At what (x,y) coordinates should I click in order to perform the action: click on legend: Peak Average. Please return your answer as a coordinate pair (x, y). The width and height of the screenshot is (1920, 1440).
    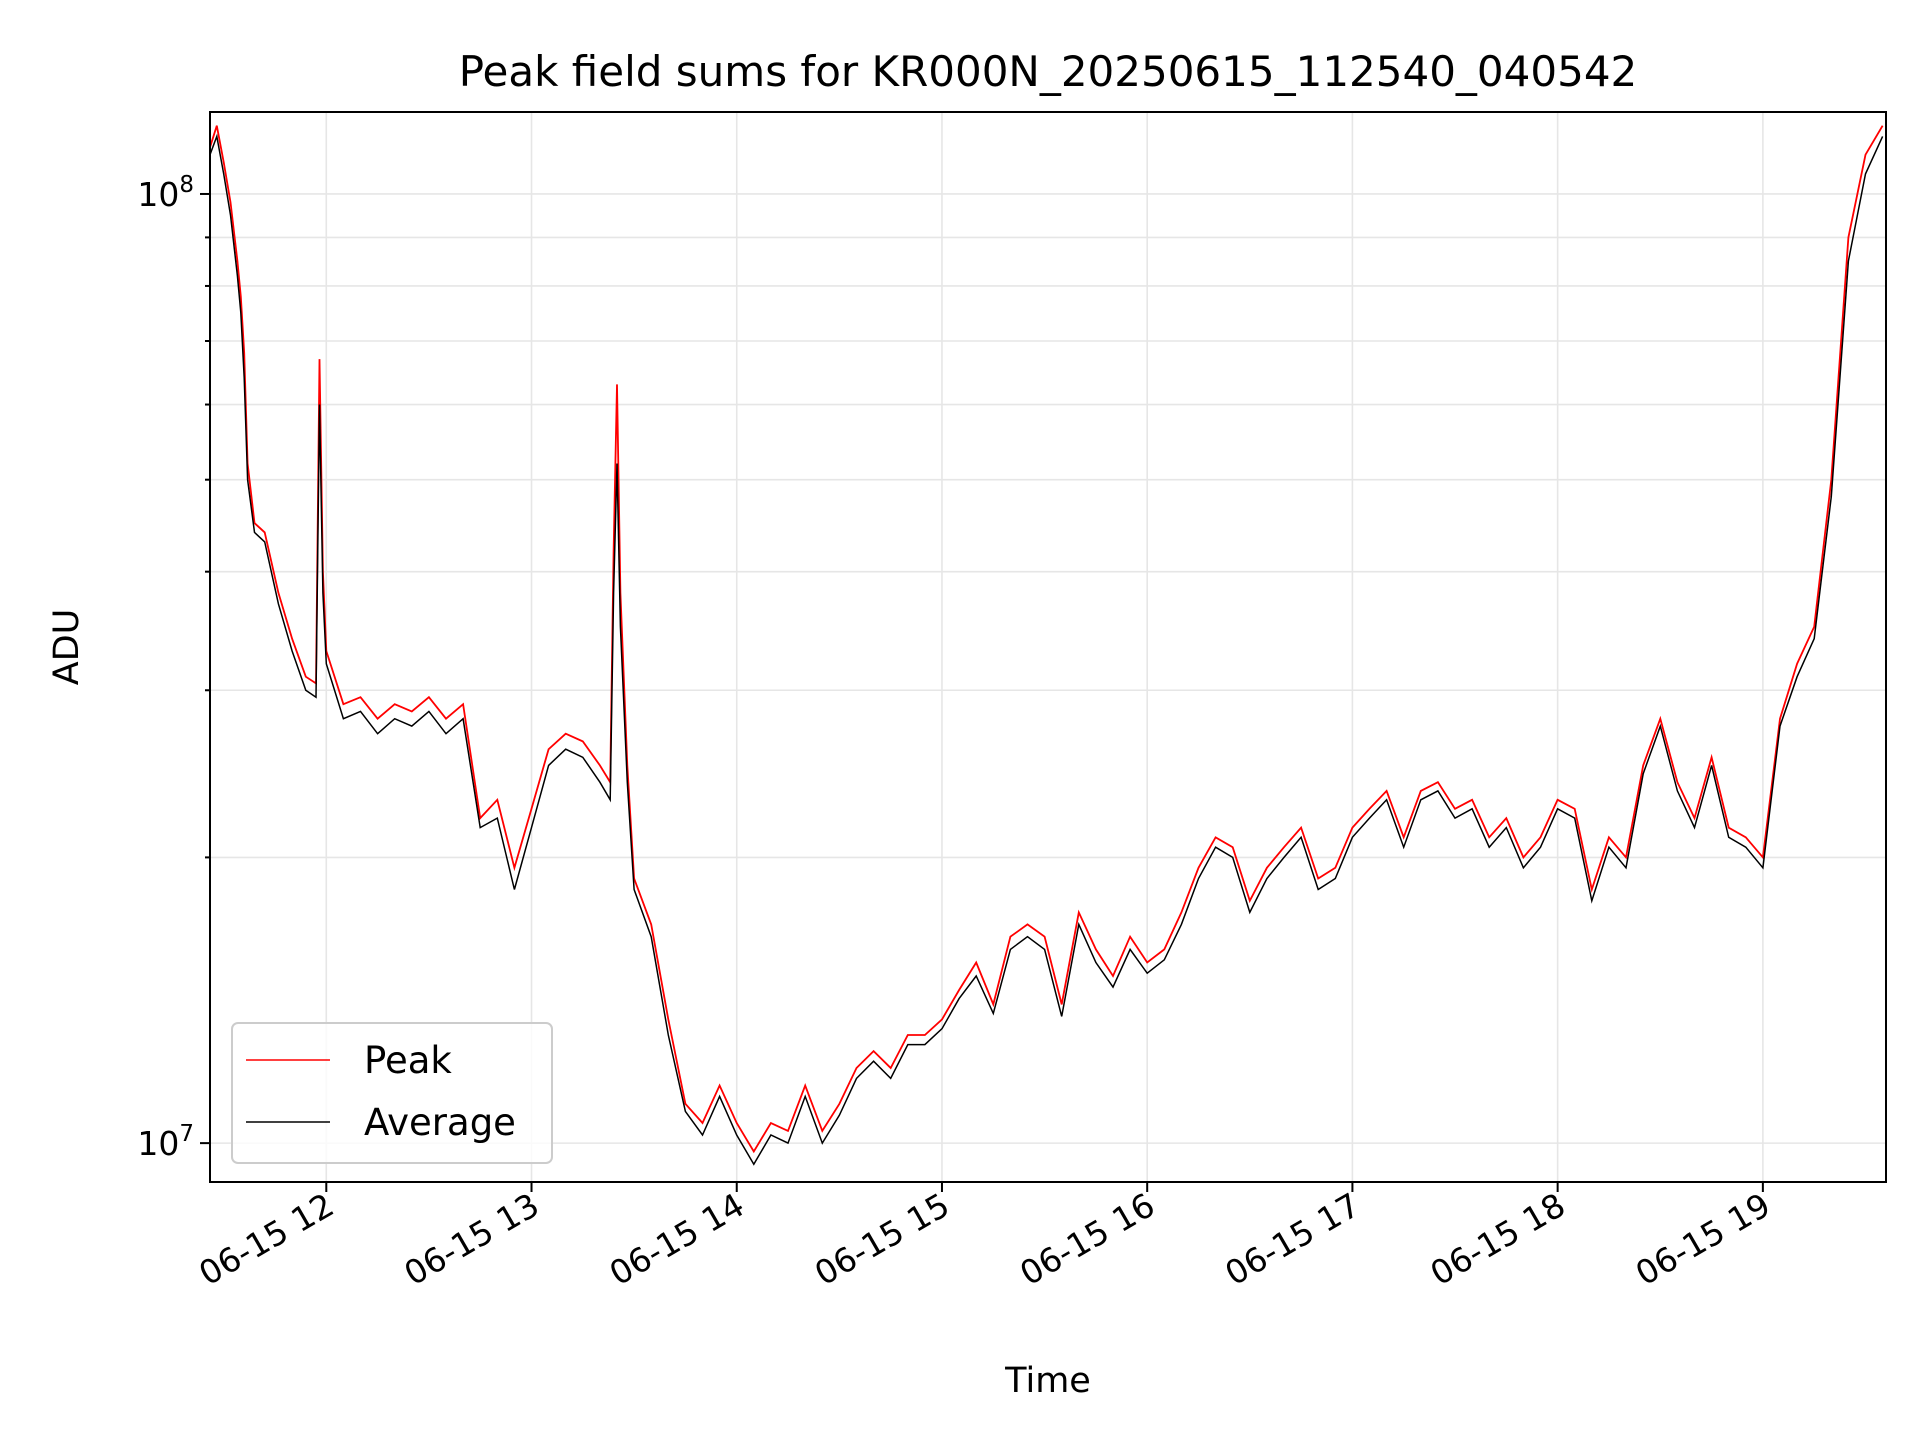
    Looking at the image, I should click on (392, 1093).